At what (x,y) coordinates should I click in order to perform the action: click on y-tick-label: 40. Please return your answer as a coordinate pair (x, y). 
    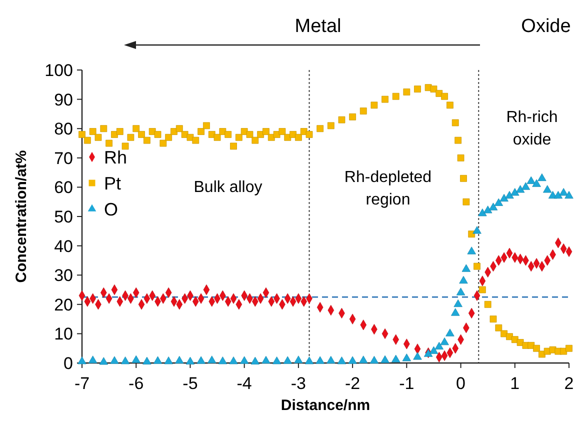
    Looking at the image, I should click on (63, 246).